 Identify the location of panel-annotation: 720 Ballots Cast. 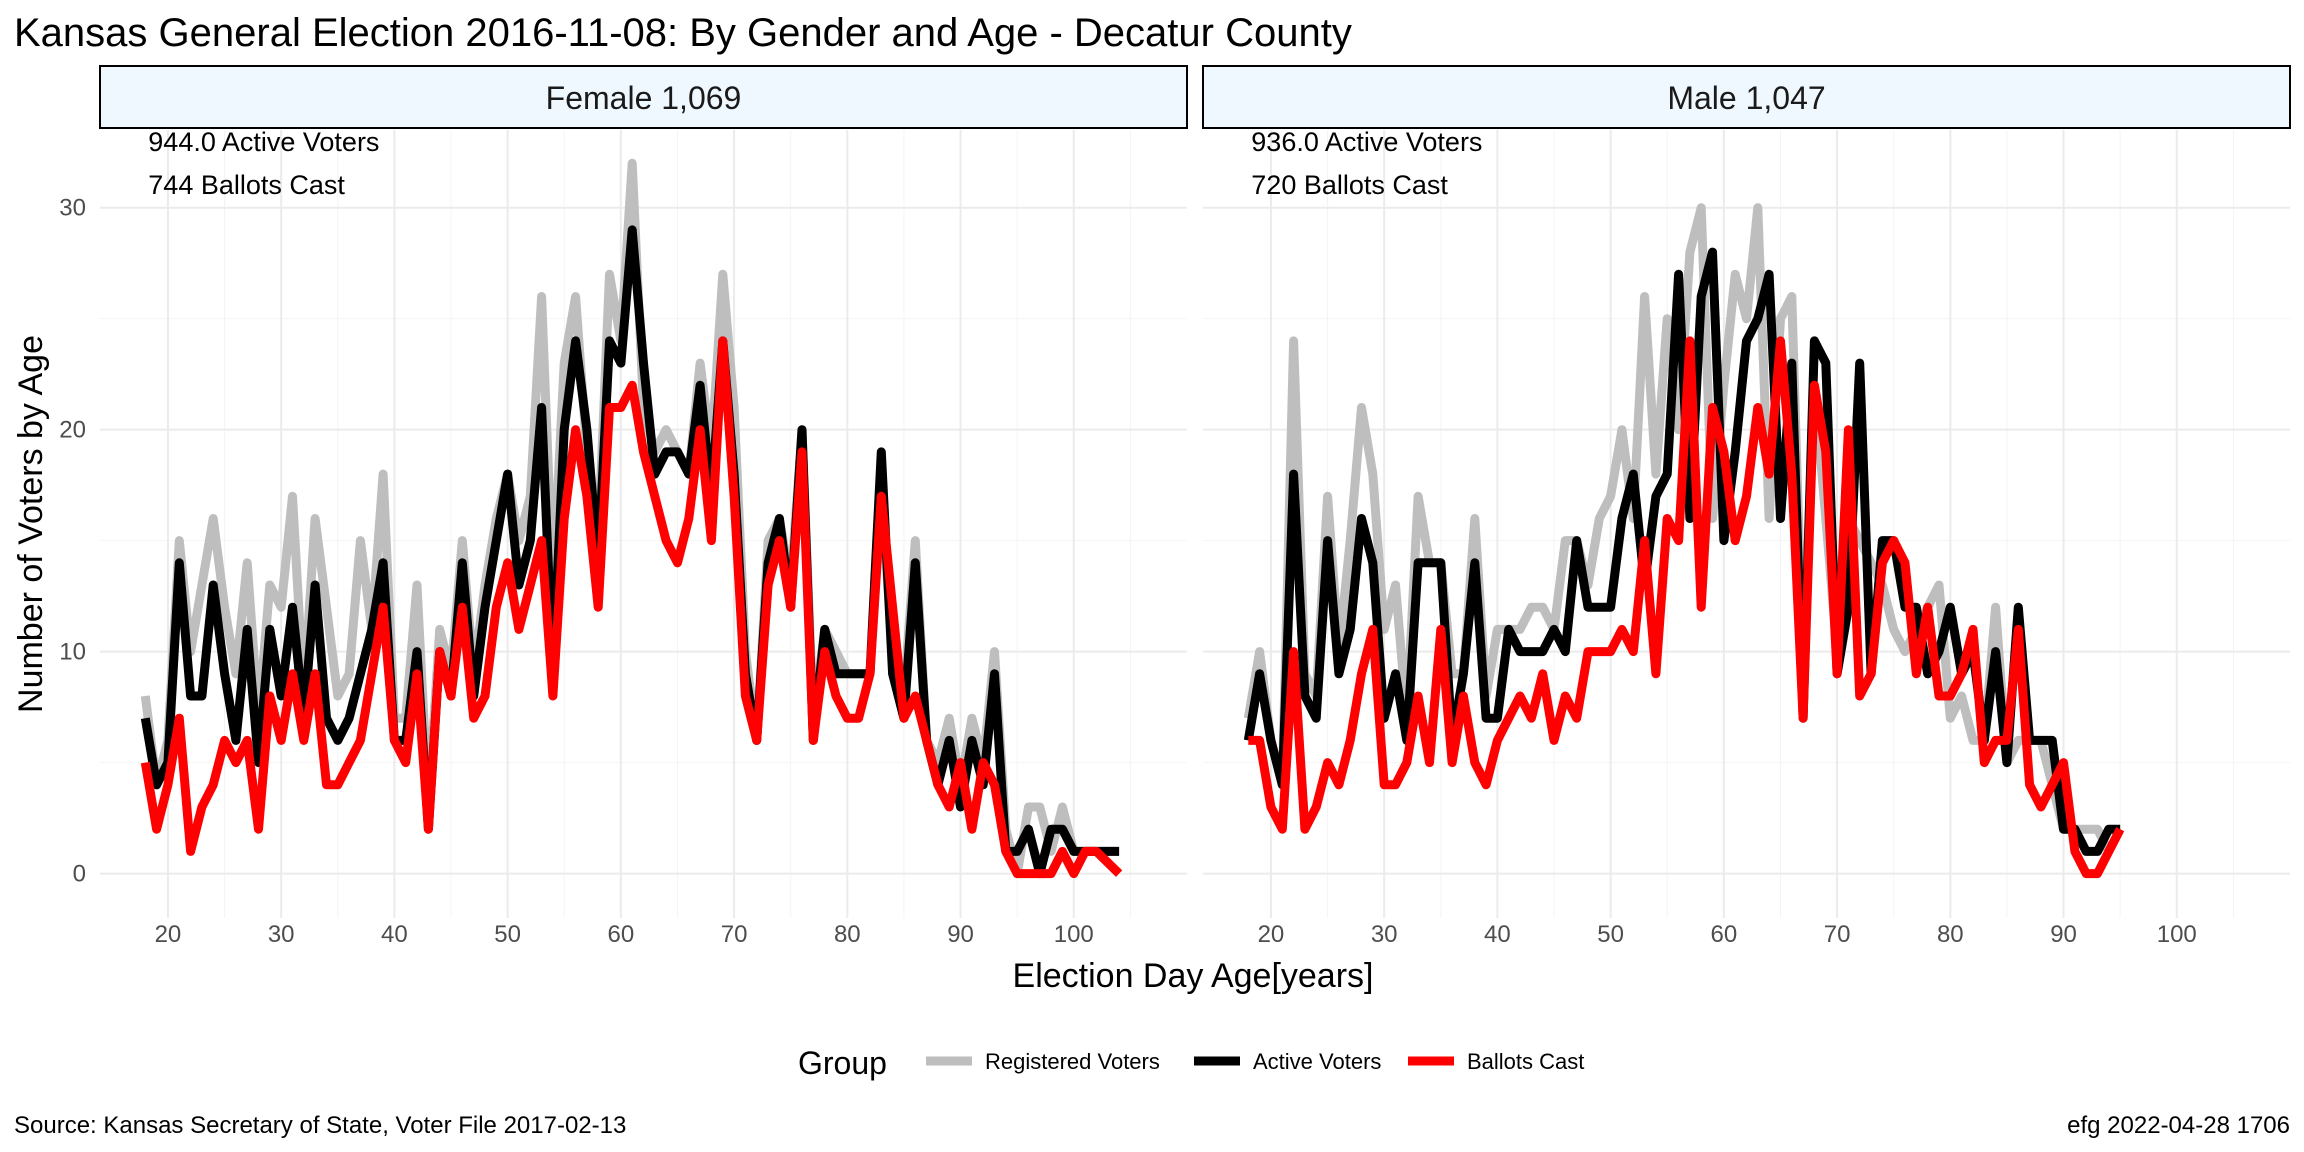
(1349, 185).